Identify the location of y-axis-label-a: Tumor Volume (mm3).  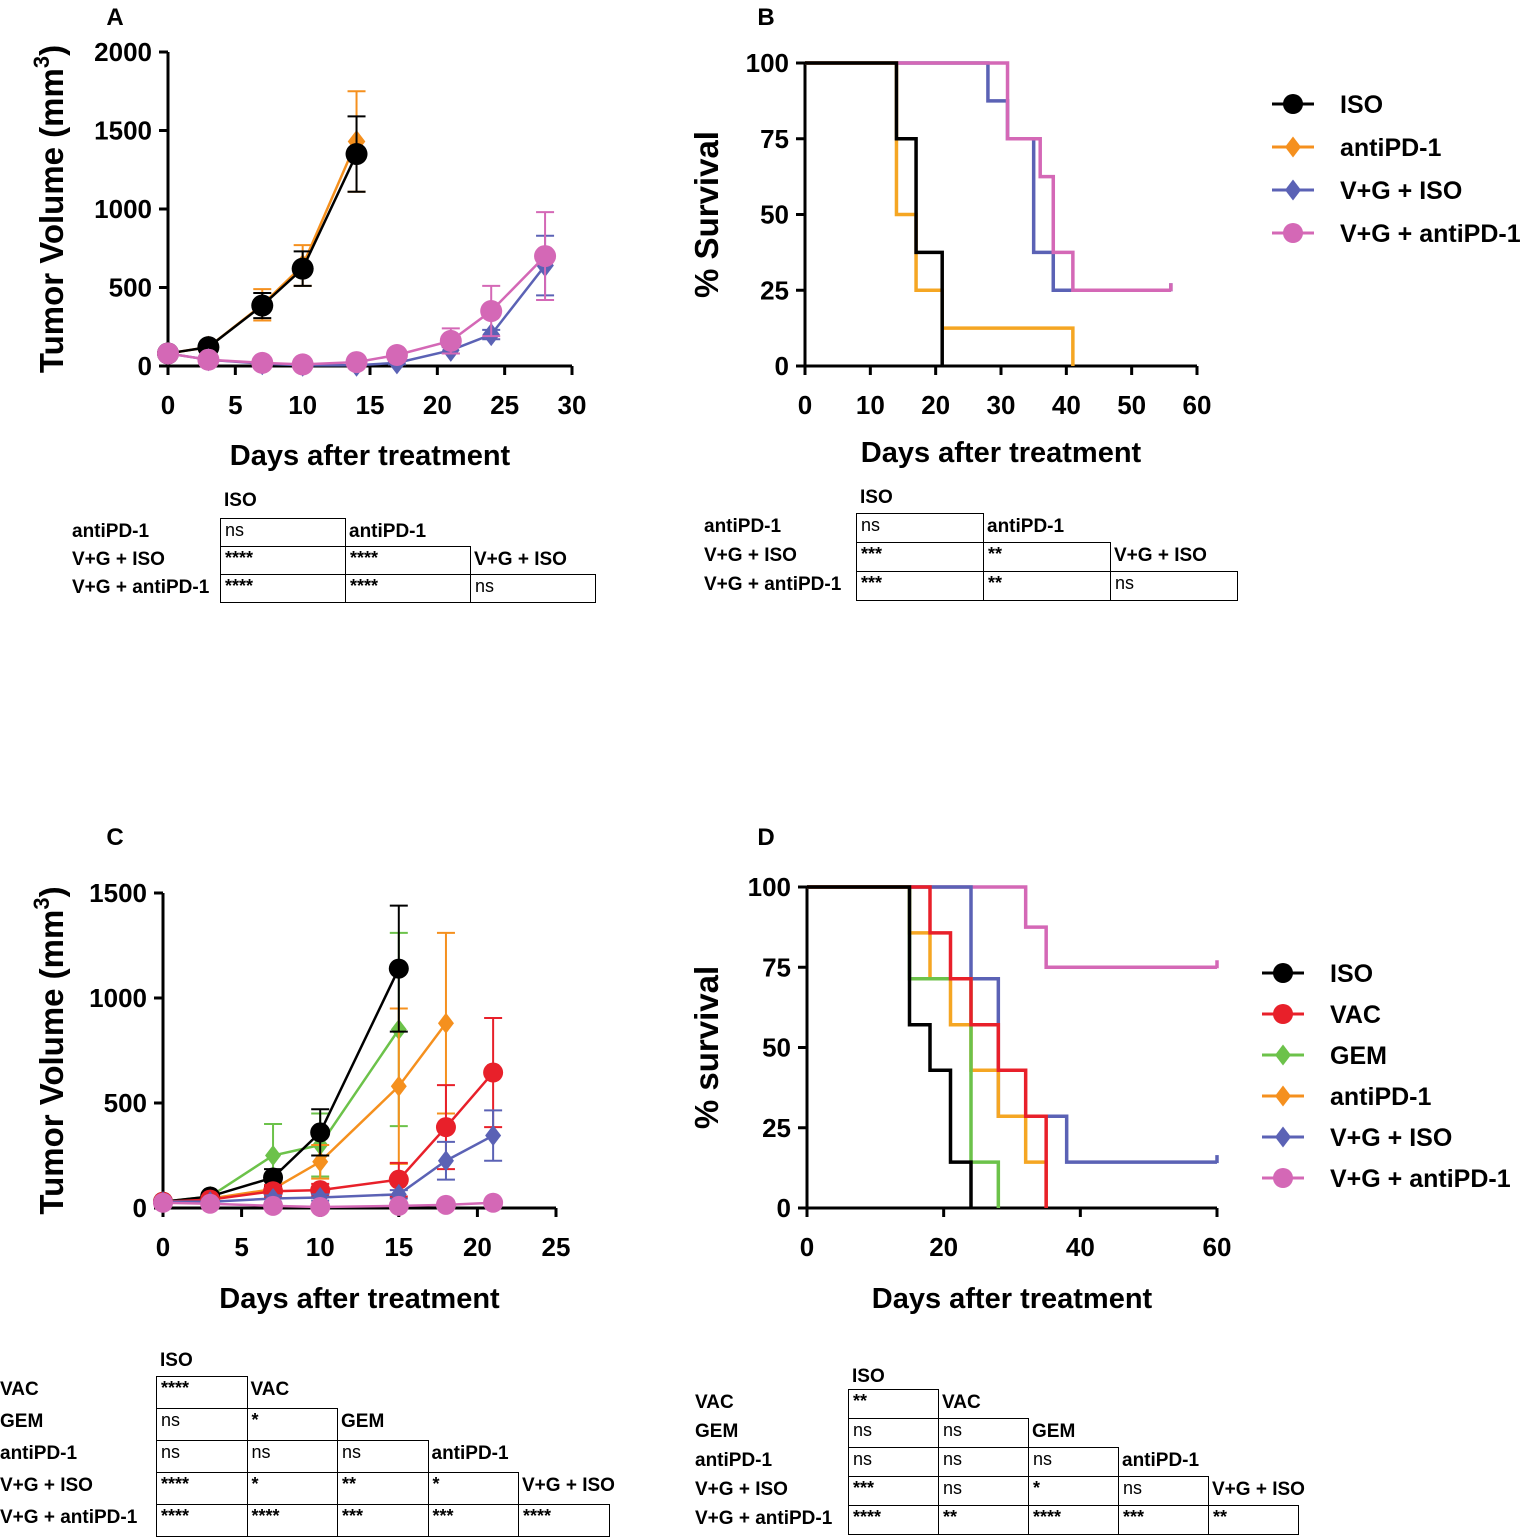
(49, 209).